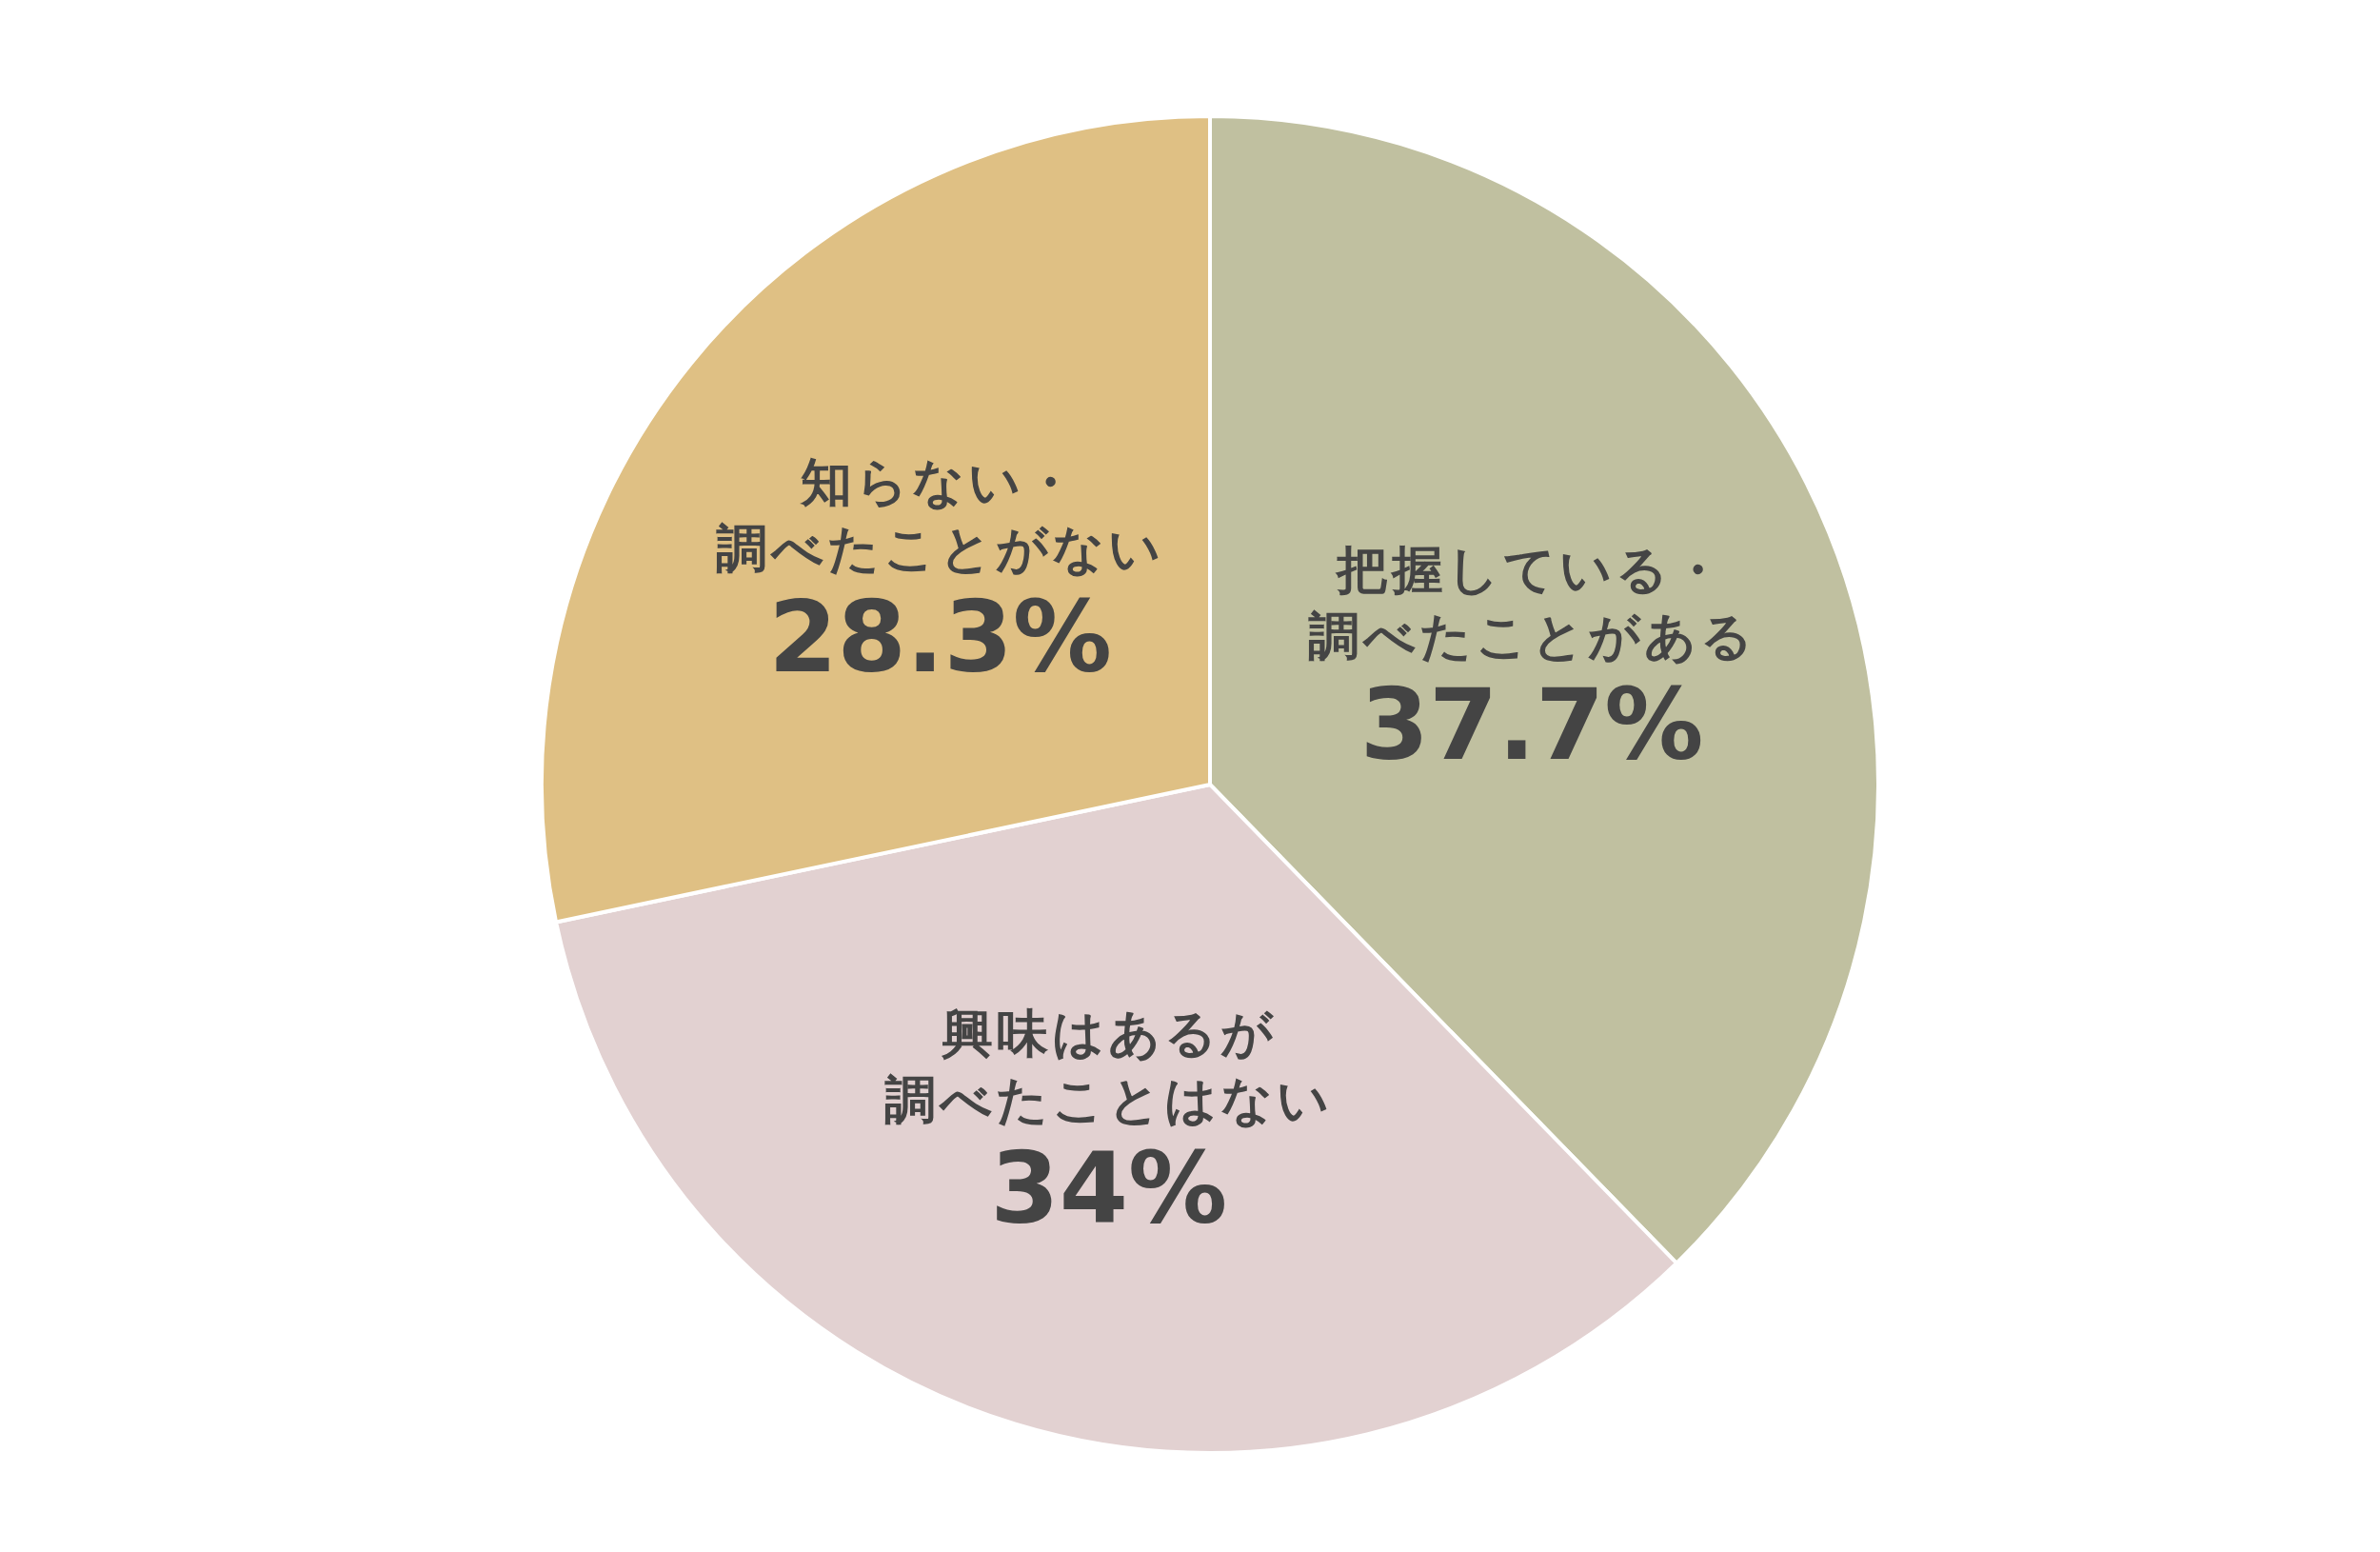  What do you see at coordinates (1531, 725) in the screenshot?
I see `data-label: 37.7%` at bounding box center [1531, 725].